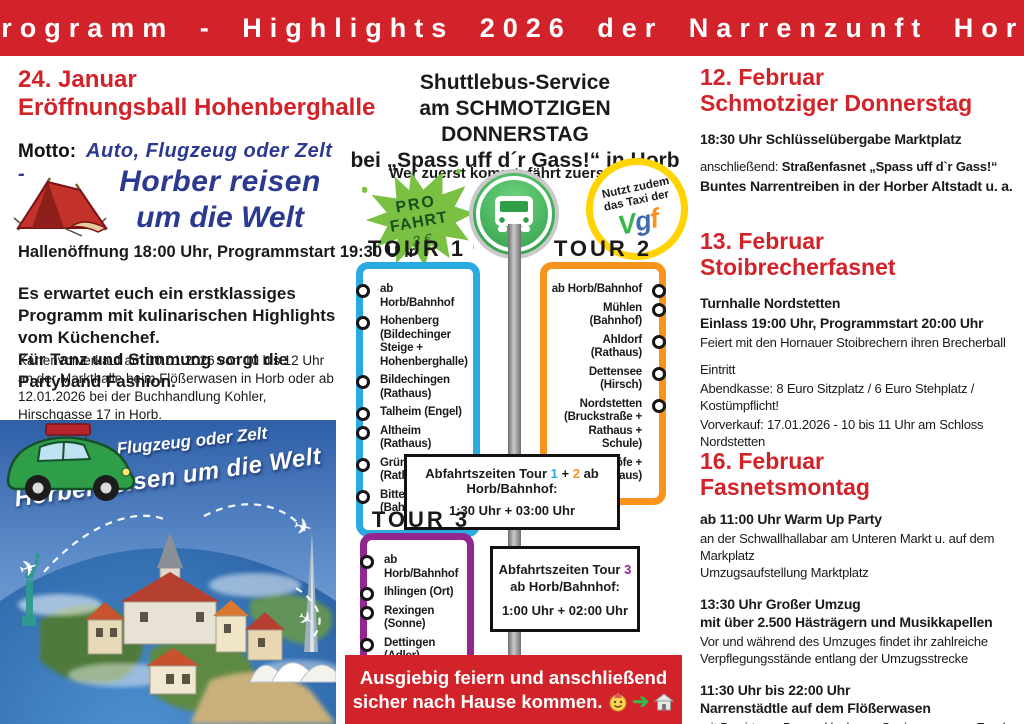 The width and height of the screenshot is (1024, 724). I want to click on ab3-tour3-number: 3, so click(628, 569).